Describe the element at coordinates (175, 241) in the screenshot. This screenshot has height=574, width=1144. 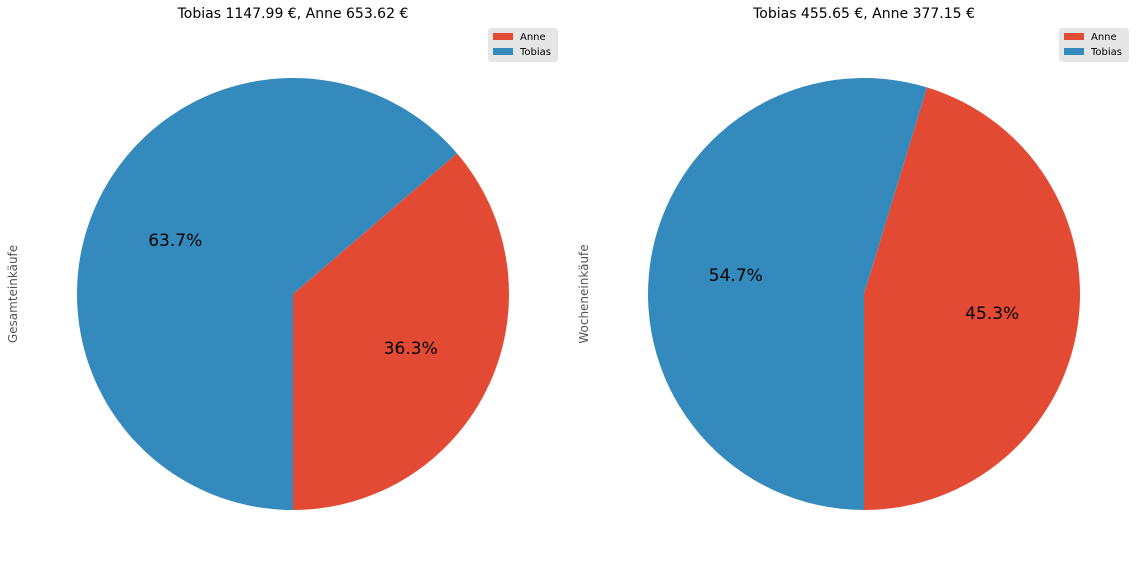
I see `percent-label-tobias: 63.7%` at that location.